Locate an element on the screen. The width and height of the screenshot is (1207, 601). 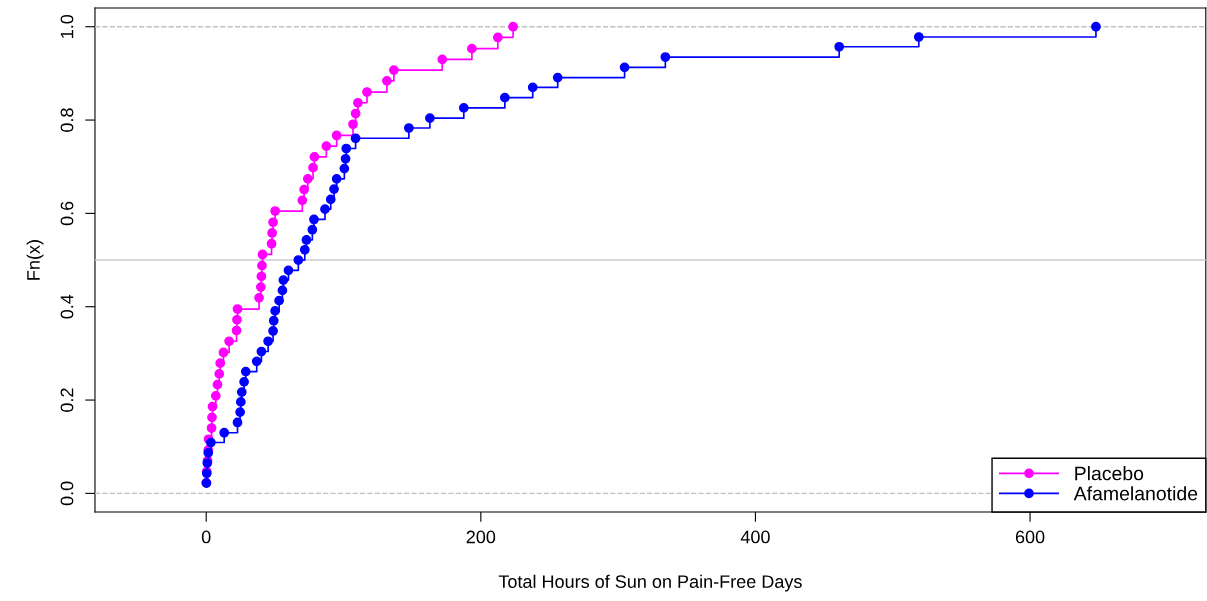
y-tick-label: 0.8 is located at coordinates (67, 120).